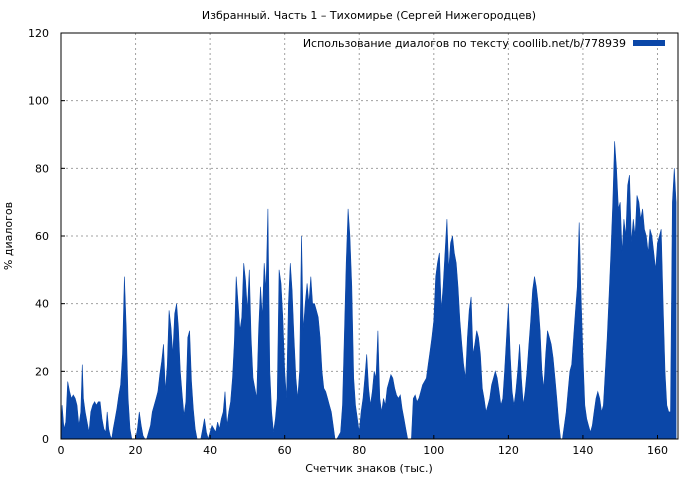  I want to click on x-tick-label: 20, so click(136, 450).